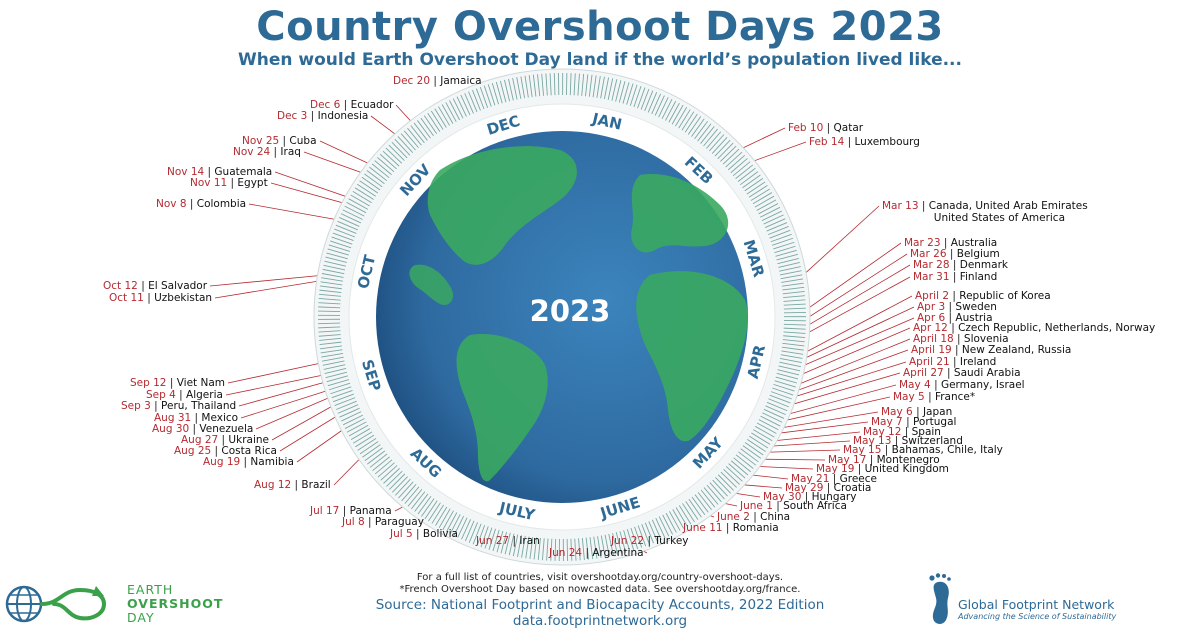 This screenshot has width=1200, height=630. I want to click on entry-country: Ecuador, so click(372, 105).